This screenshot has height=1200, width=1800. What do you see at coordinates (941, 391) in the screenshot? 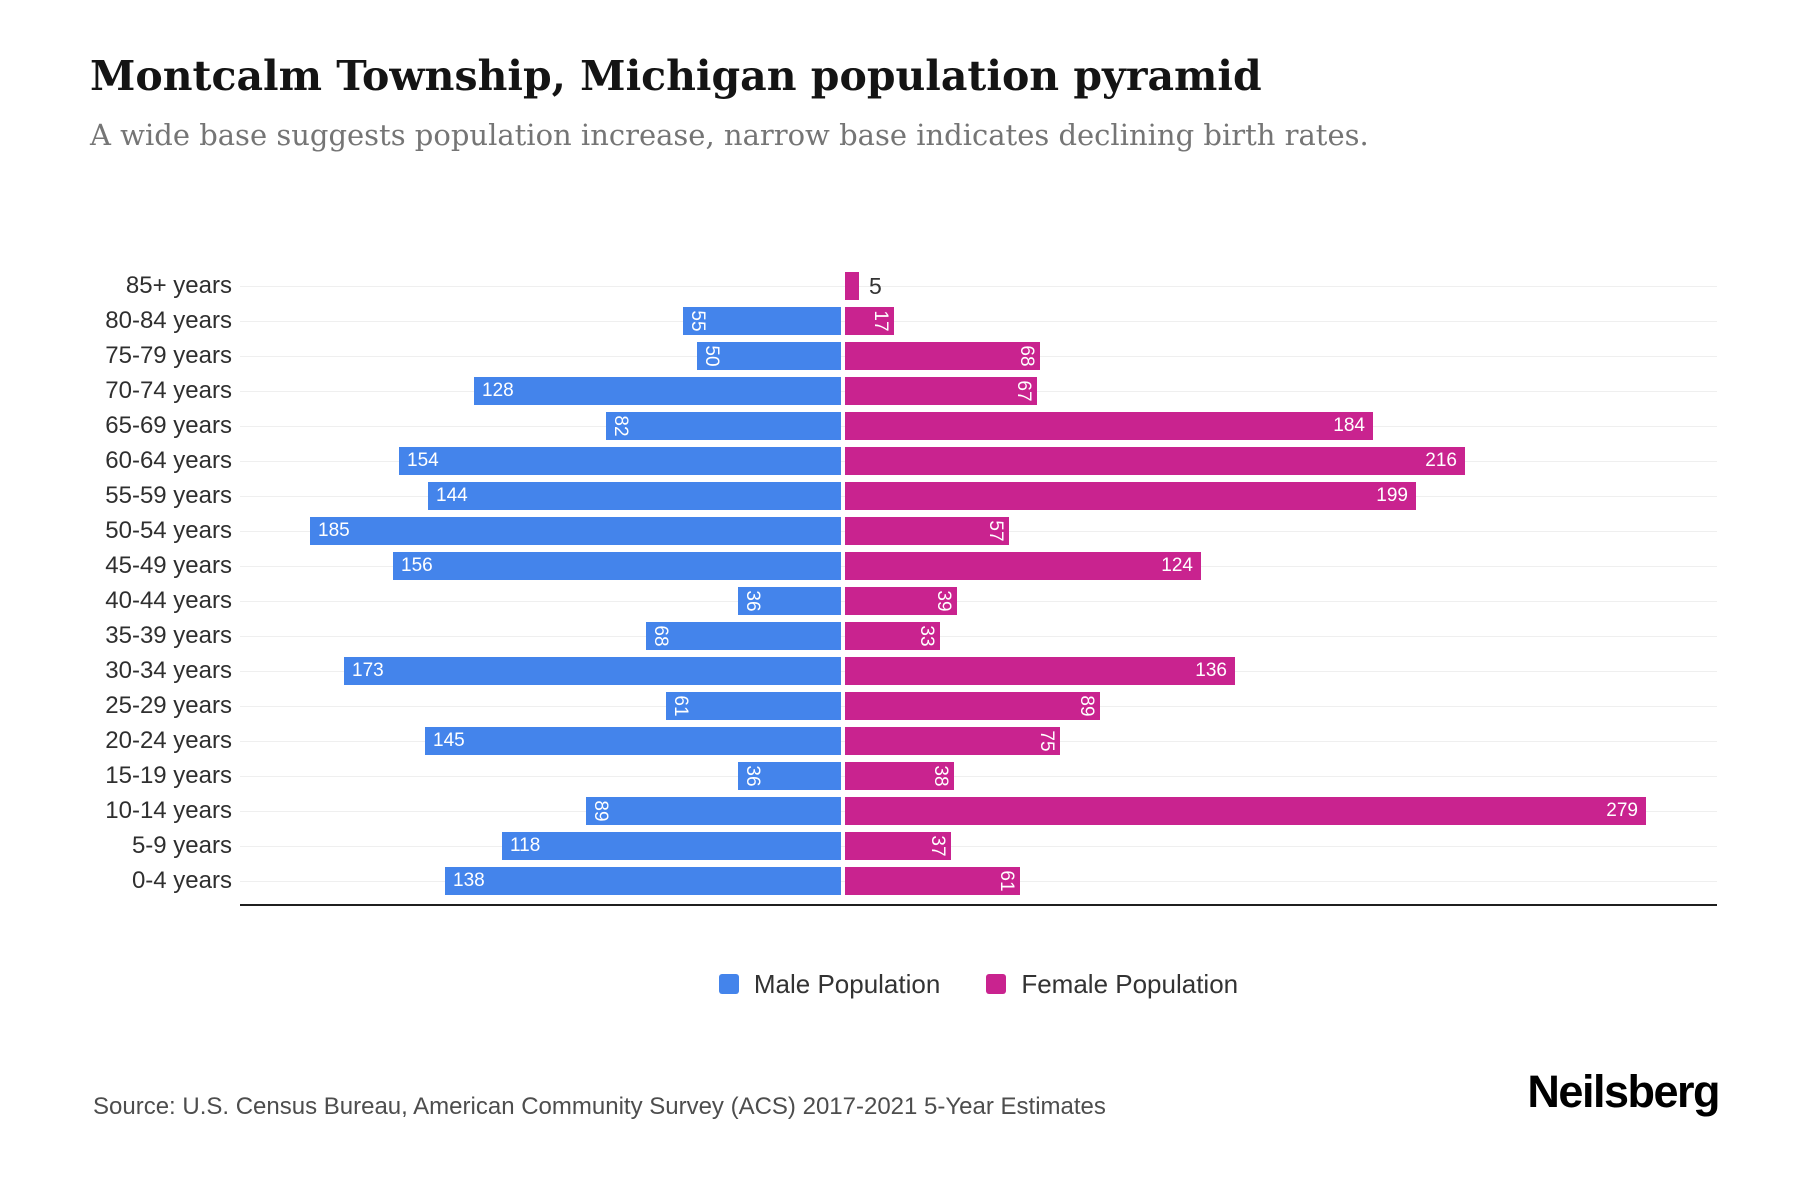
I see `bar-female-70-74-years: 67` at bounding box center [941, 391].